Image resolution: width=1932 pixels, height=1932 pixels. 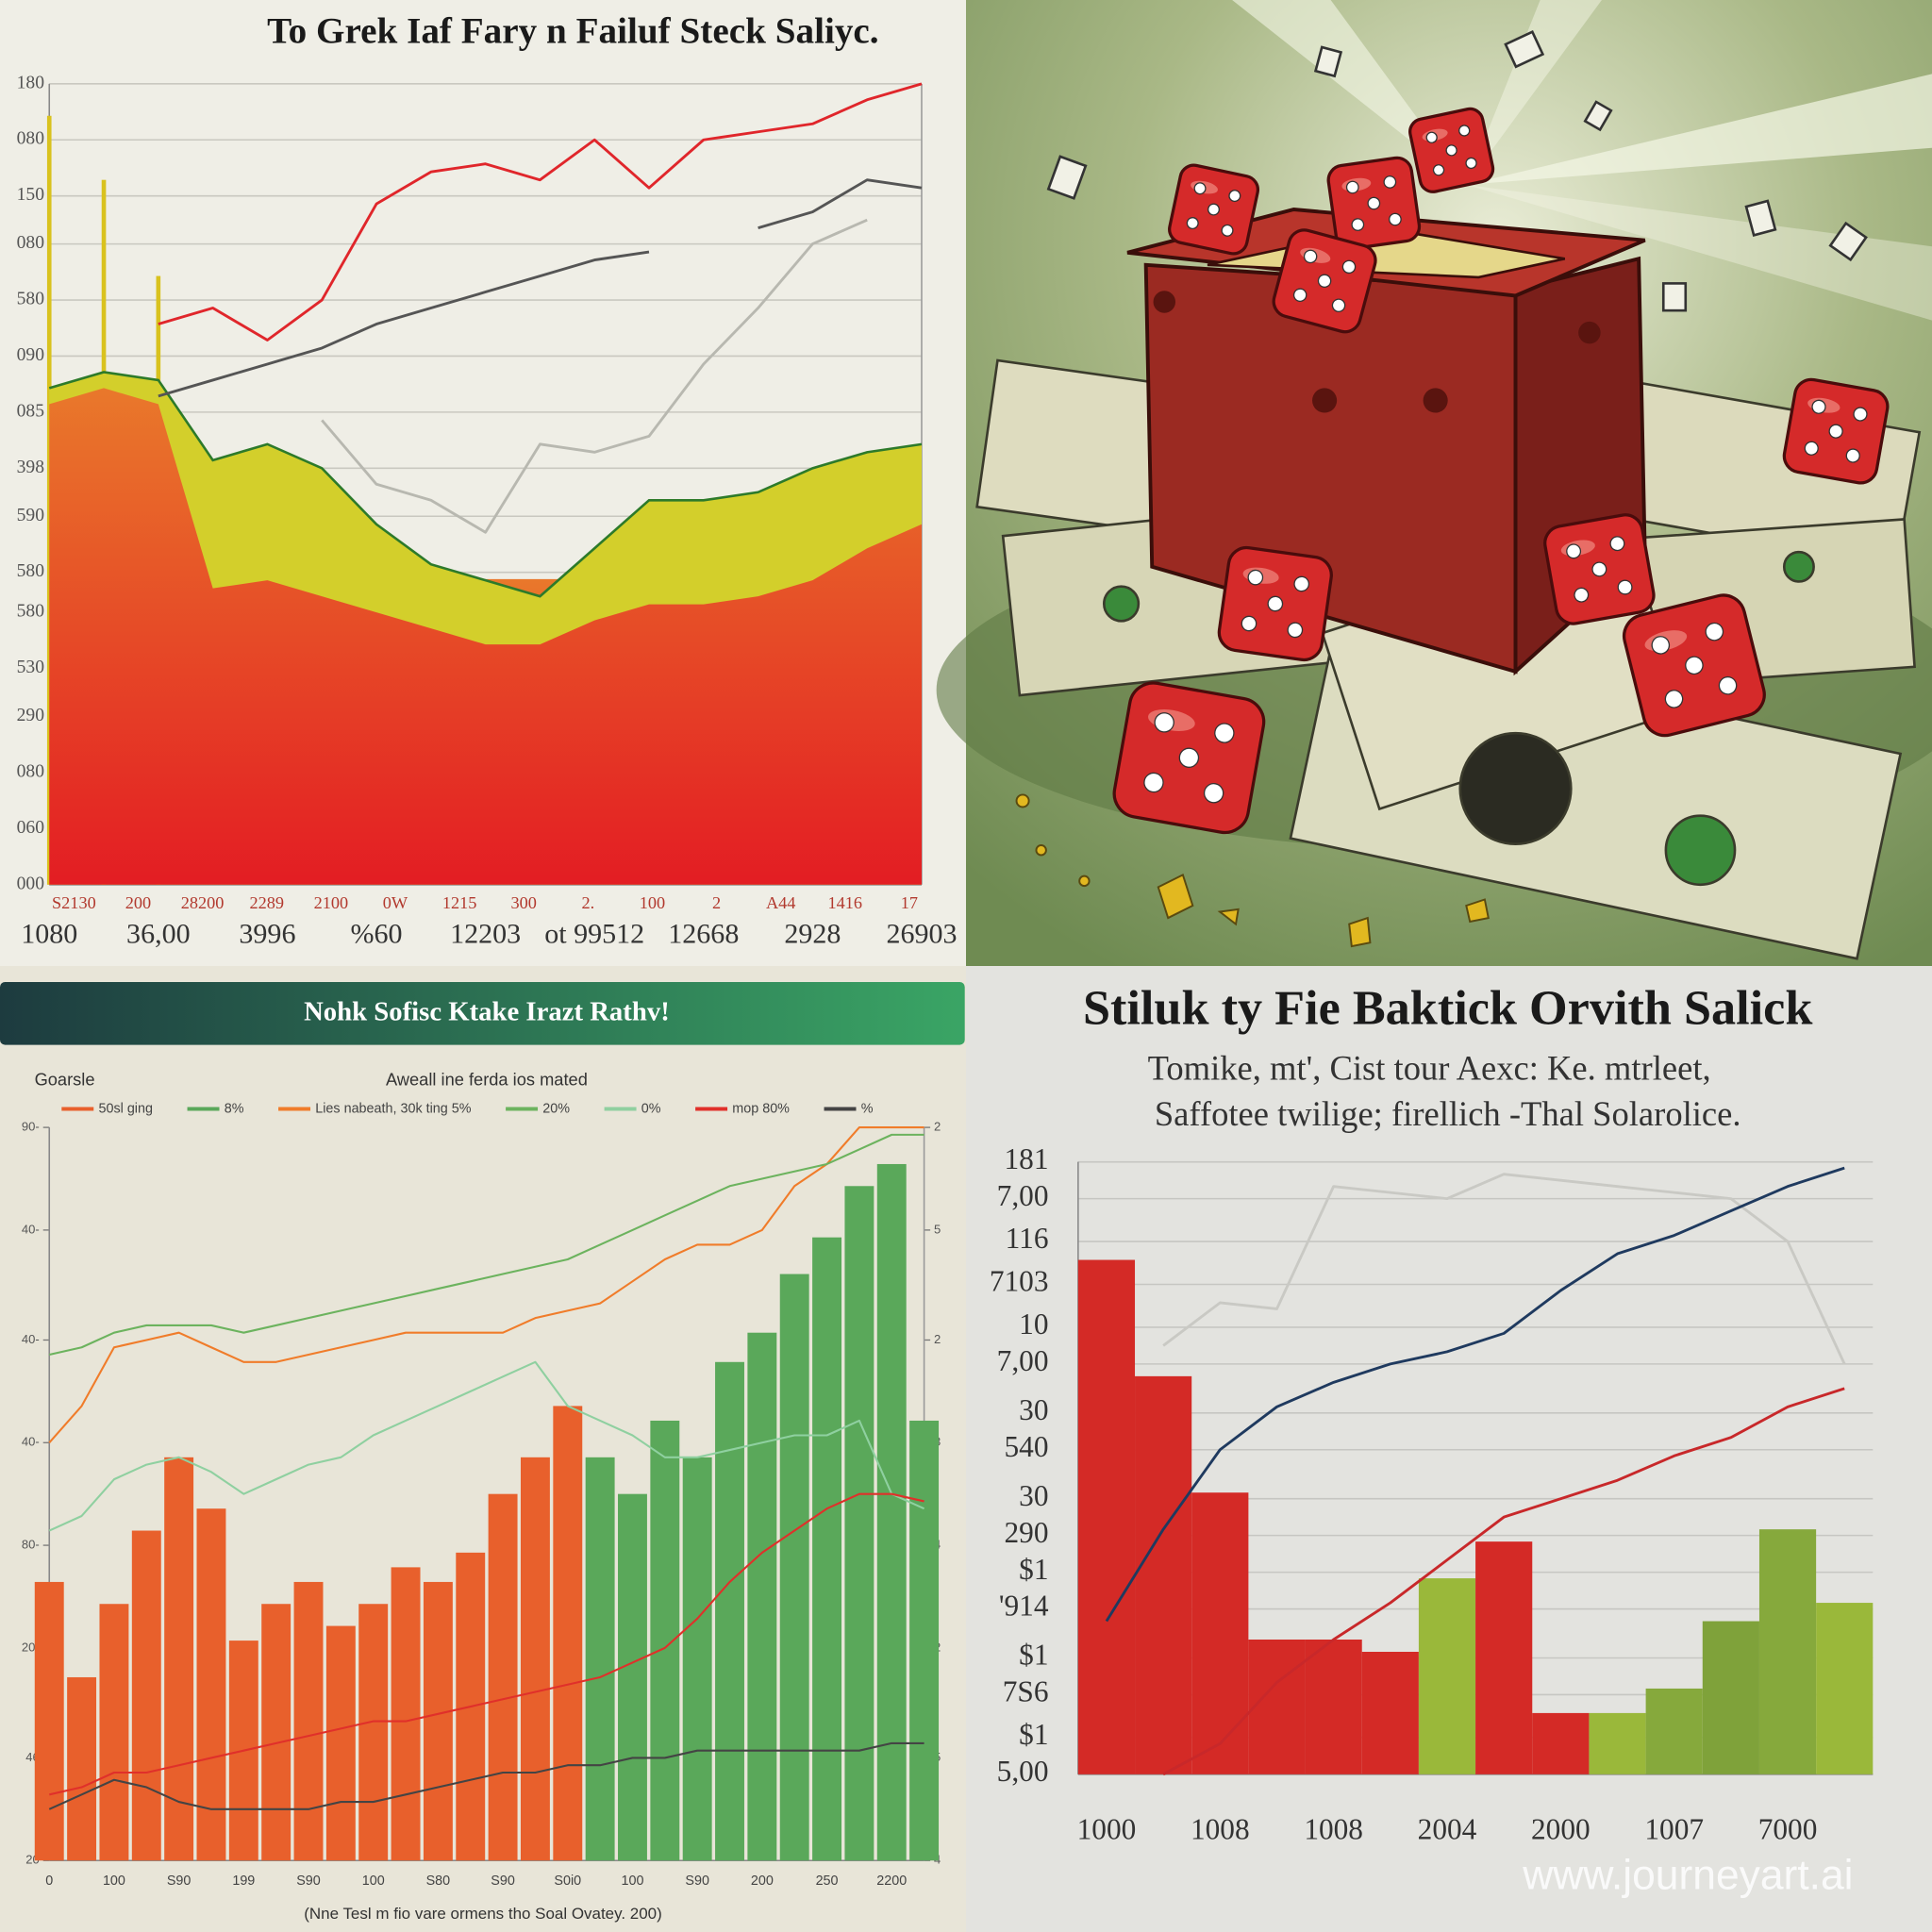 I want to click on chart-title: Stiluk ty Fie Baktick Orvith Salick, so click(x=1447, y=1008).